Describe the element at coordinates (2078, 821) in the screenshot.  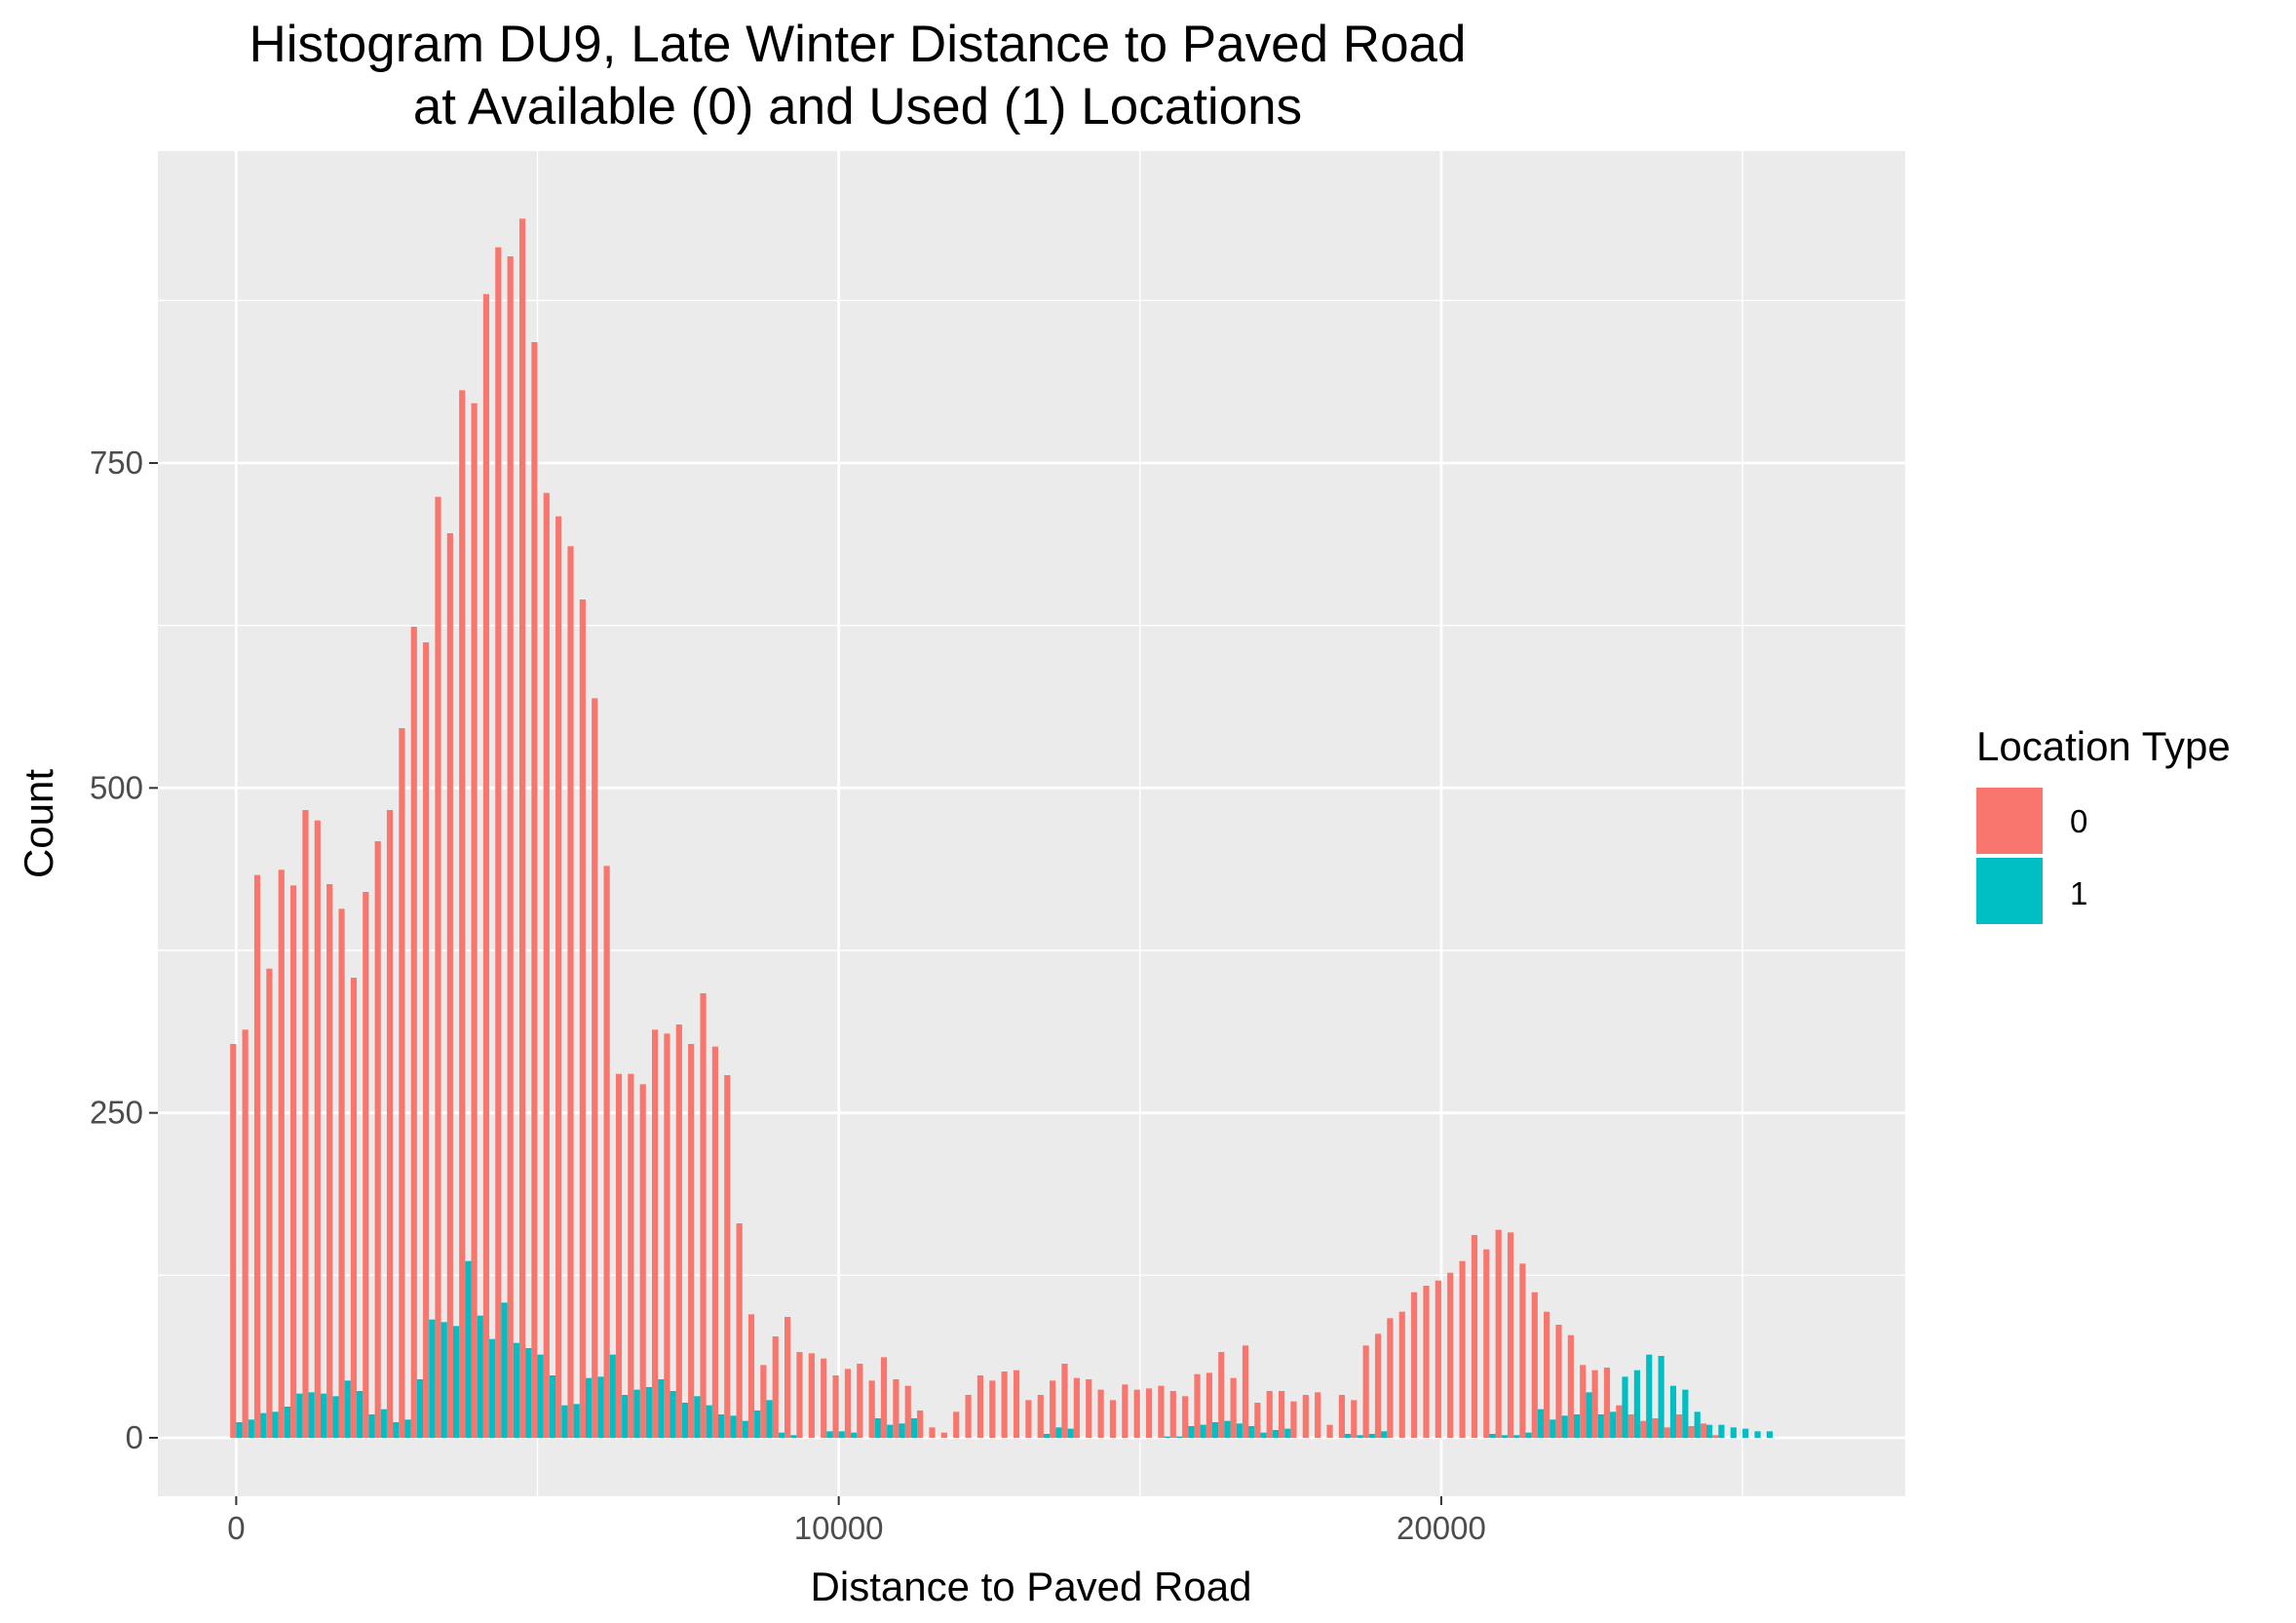
I see `legend-label-0: 0` at that location.